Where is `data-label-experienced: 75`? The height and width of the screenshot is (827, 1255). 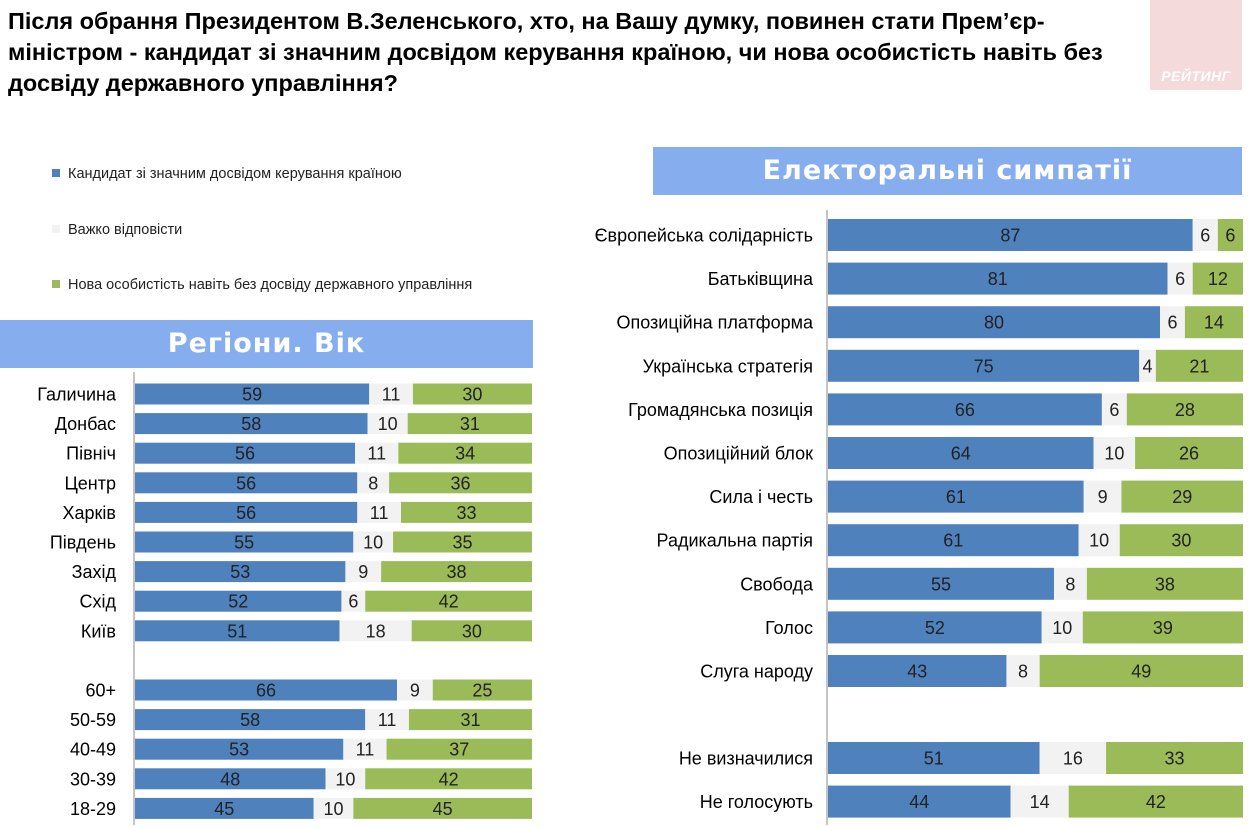
data-label-experienced: 75 is located at coordinates (984, 366).